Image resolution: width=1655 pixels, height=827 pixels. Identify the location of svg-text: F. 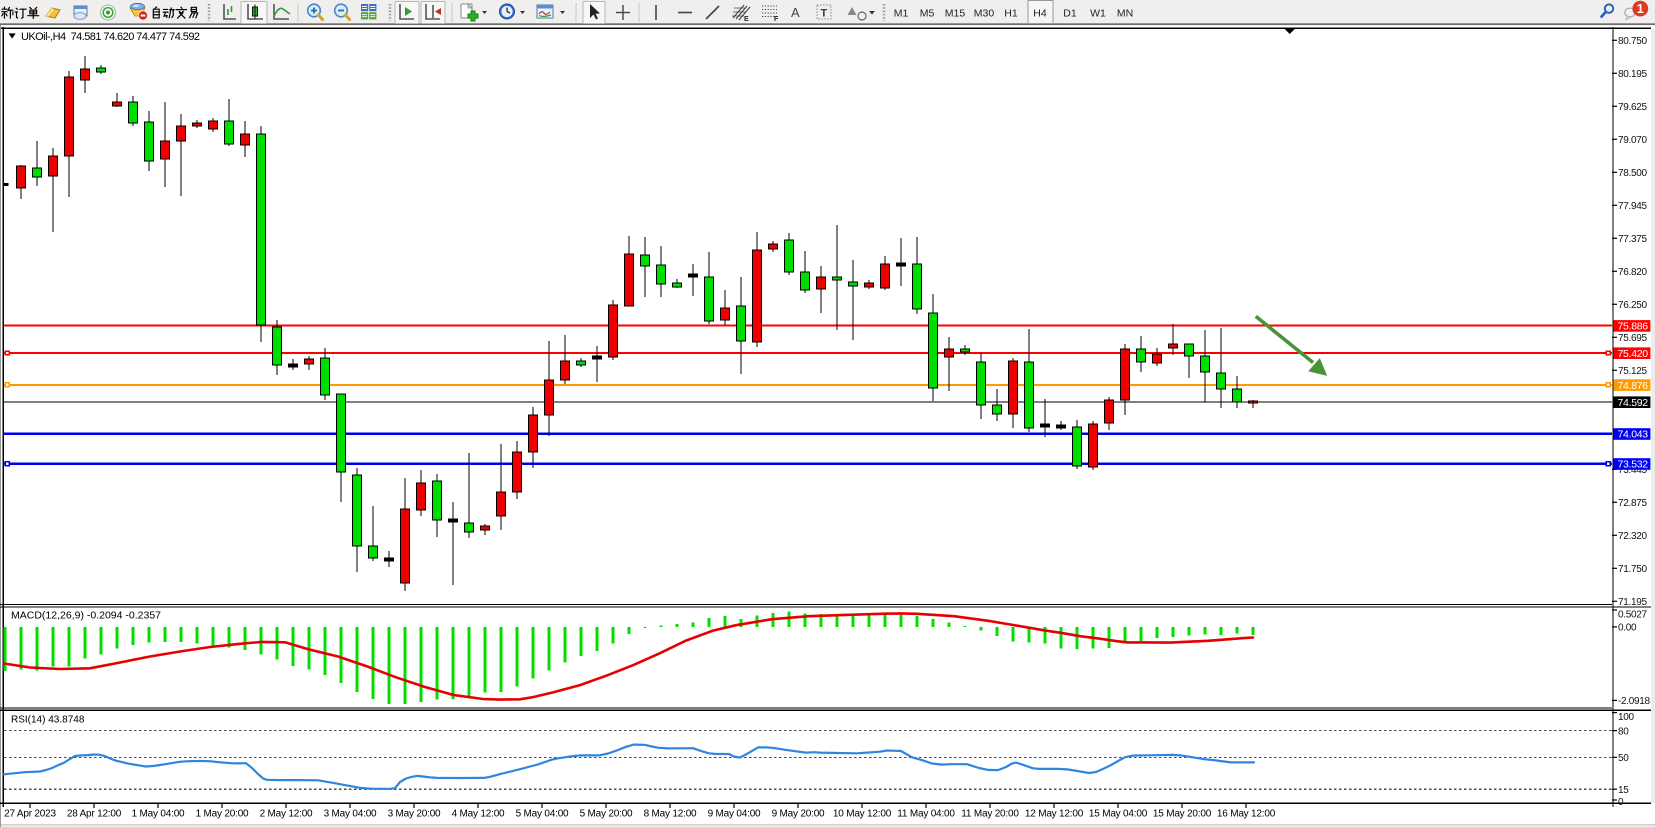
(776, 19).